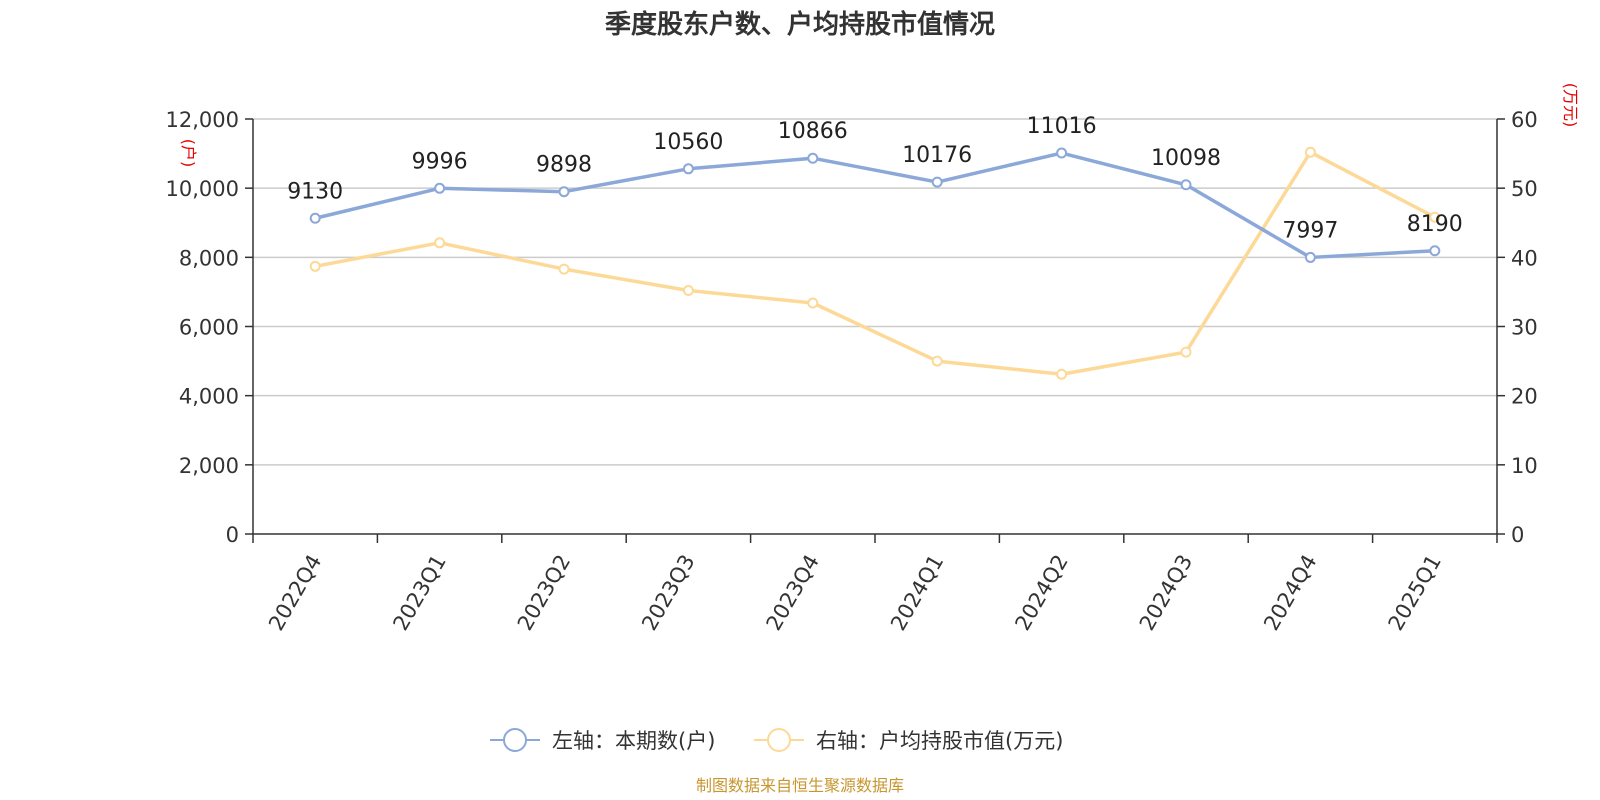 The width and height of the screenshot is (1600, 800). I want to click on x-tick-label: 2023Q2, so click(544, 593).